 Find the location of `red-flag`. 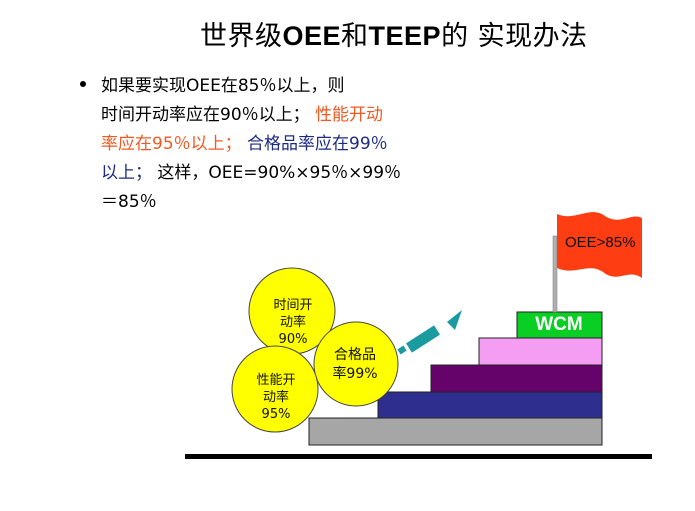

red-flag is located at coordinates (599, 245).